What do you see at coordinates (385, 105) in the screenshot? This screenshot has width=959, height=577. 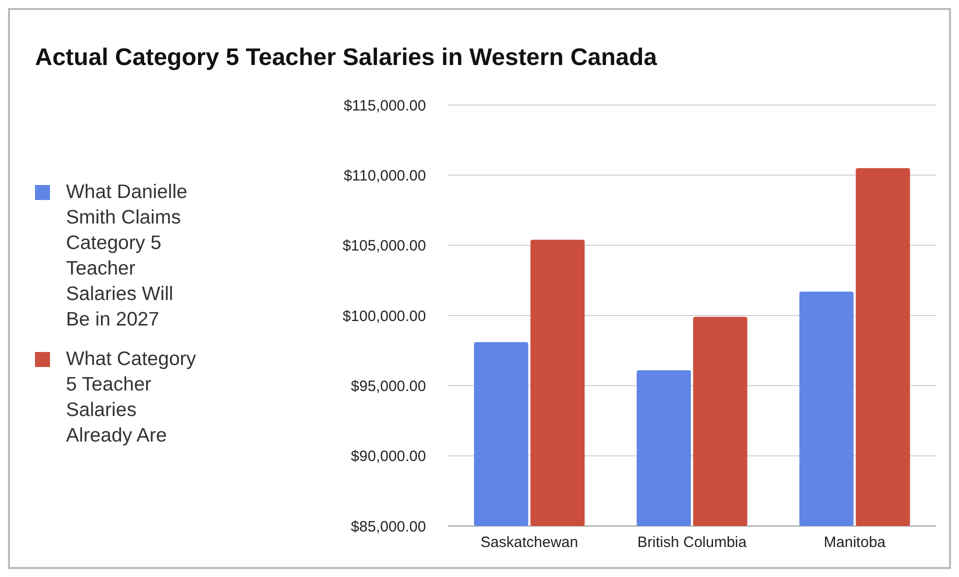 I see `y-tick-label: $115,000.00` at bounding box center [385, 105].